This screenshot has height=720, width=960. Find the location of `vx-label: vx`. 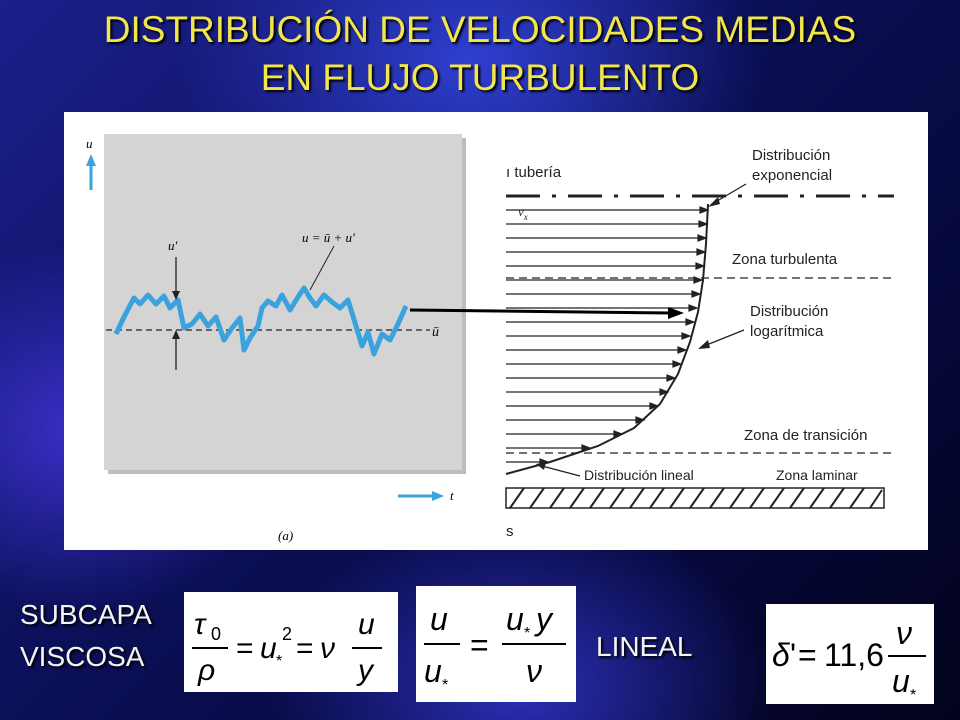

vx-label: vx is located at coordinates (523, 213).